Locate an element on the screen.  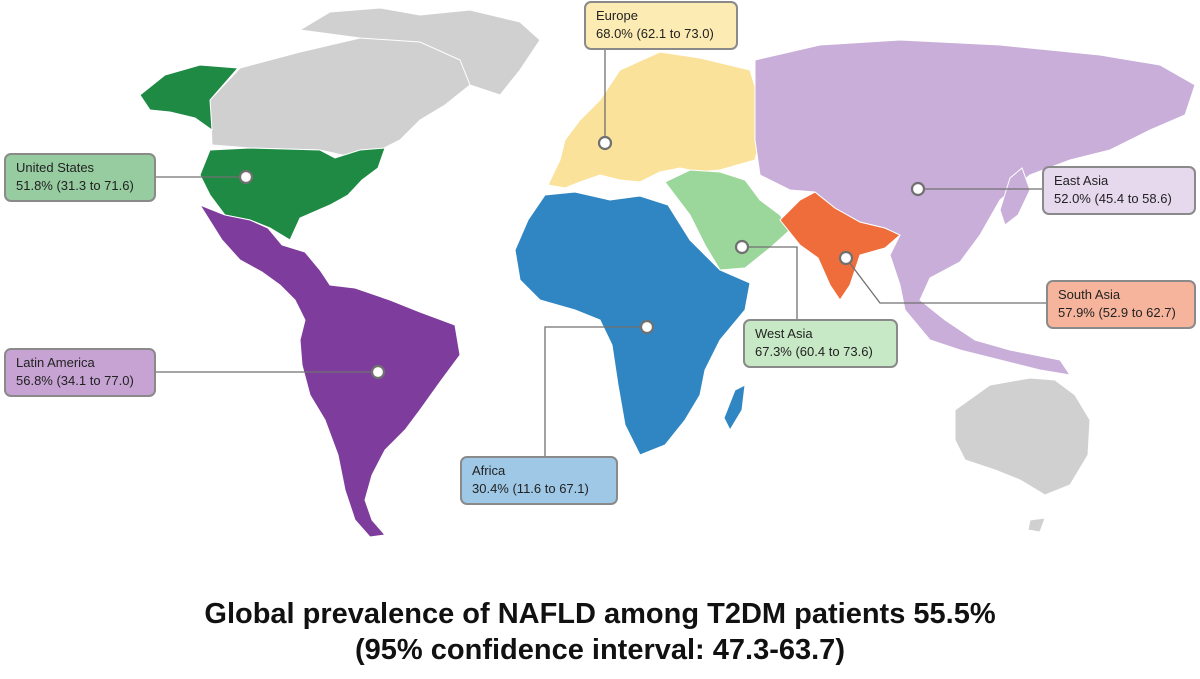
label-latin-america: Latin America 56.8% (34.1 to 77.0) is located at coordinates (80, 372).